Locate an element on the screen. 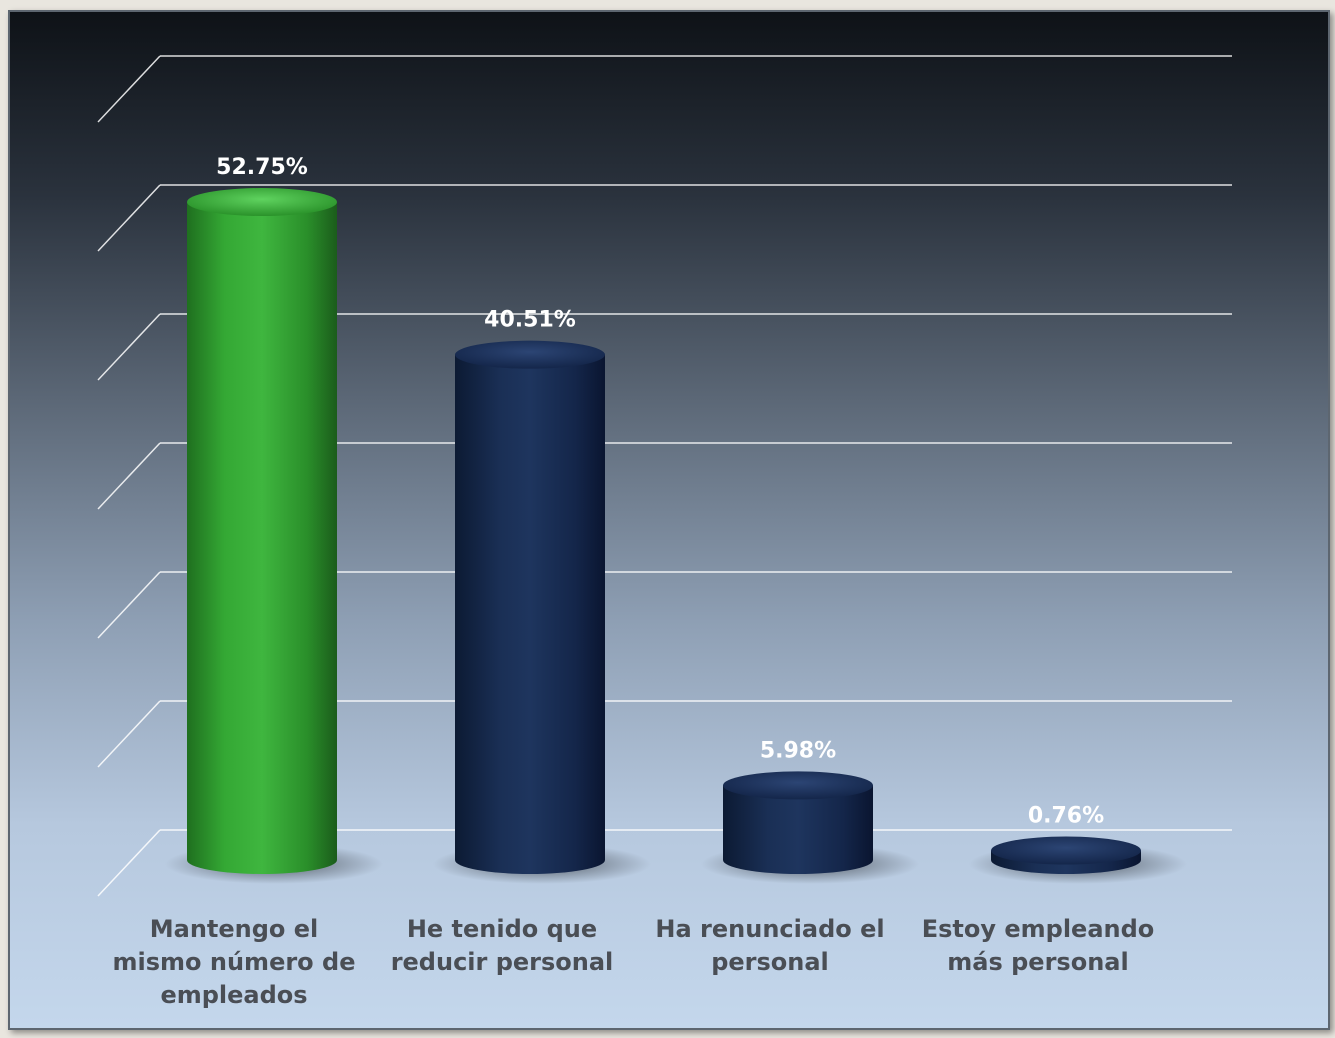 This screenshot has width=1335, height=1038. category-label: Mantengo el mismo número de empleados is located at coordinates (234, 962).